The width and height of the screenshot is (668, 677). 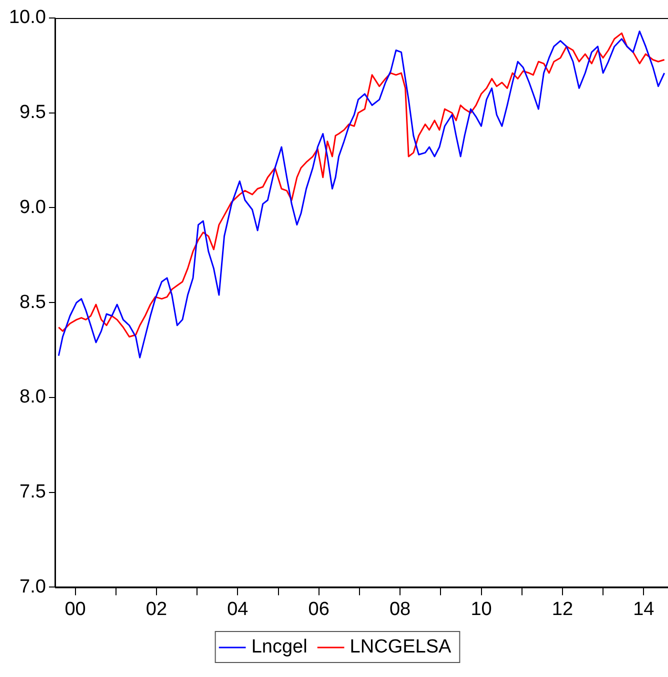 I want to click on x-tick-label: 06, so click(x=319, y=609).